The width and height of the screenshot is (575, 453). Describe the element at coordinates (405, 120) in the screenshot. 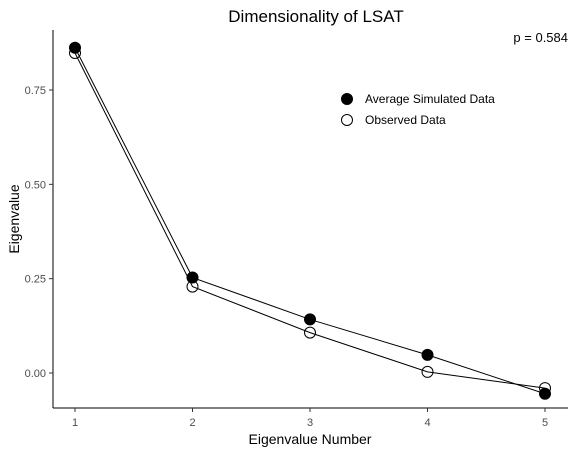

I see `legend-label-observed: Observed Data` at that location.